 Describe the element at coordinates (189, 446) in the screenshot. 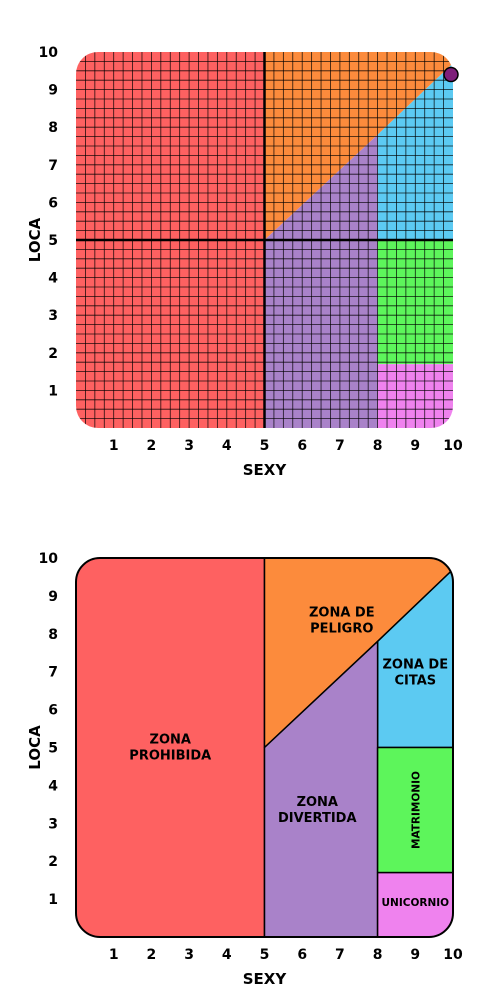

I see `top-x-tick-label: 3` at that location.